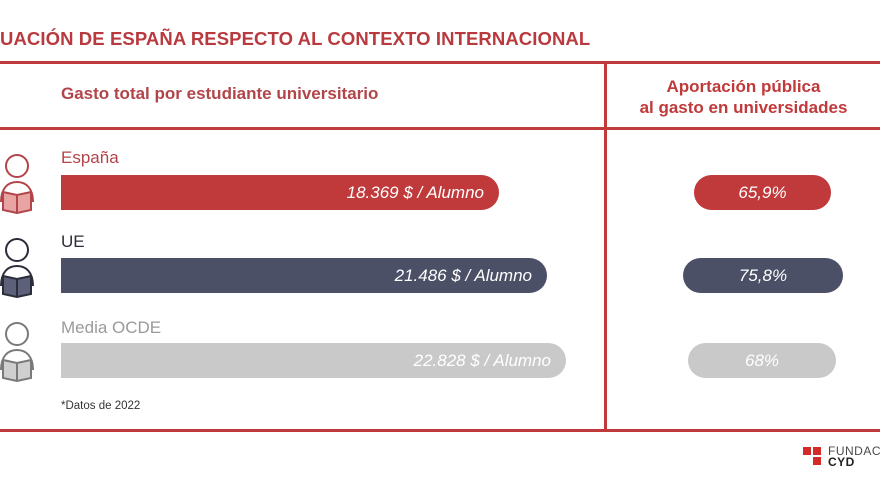 Image resolution: width=880 pixels, height=495 pixels. What do you see at coordinates (854, 451) in the screenshot?
I see `logo-text-line1: FUNDAC` at bounding box center [854, 451].